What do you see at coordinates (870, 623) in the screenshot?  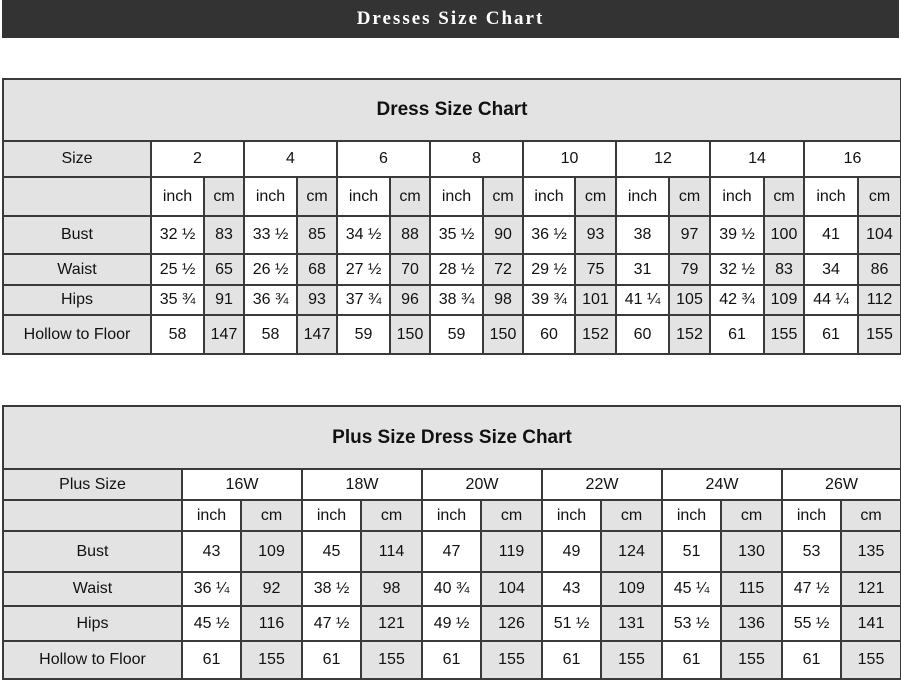 I see `cm-value: 141` at bounding box center [870, 623].